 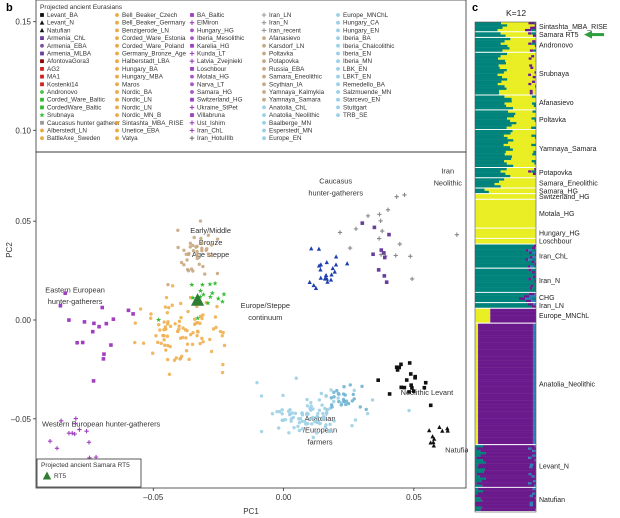 What do you see at coordinates (378, 380) in the screenshot?
I see `point-neolithic-levant` at bounding box center [378, 380].